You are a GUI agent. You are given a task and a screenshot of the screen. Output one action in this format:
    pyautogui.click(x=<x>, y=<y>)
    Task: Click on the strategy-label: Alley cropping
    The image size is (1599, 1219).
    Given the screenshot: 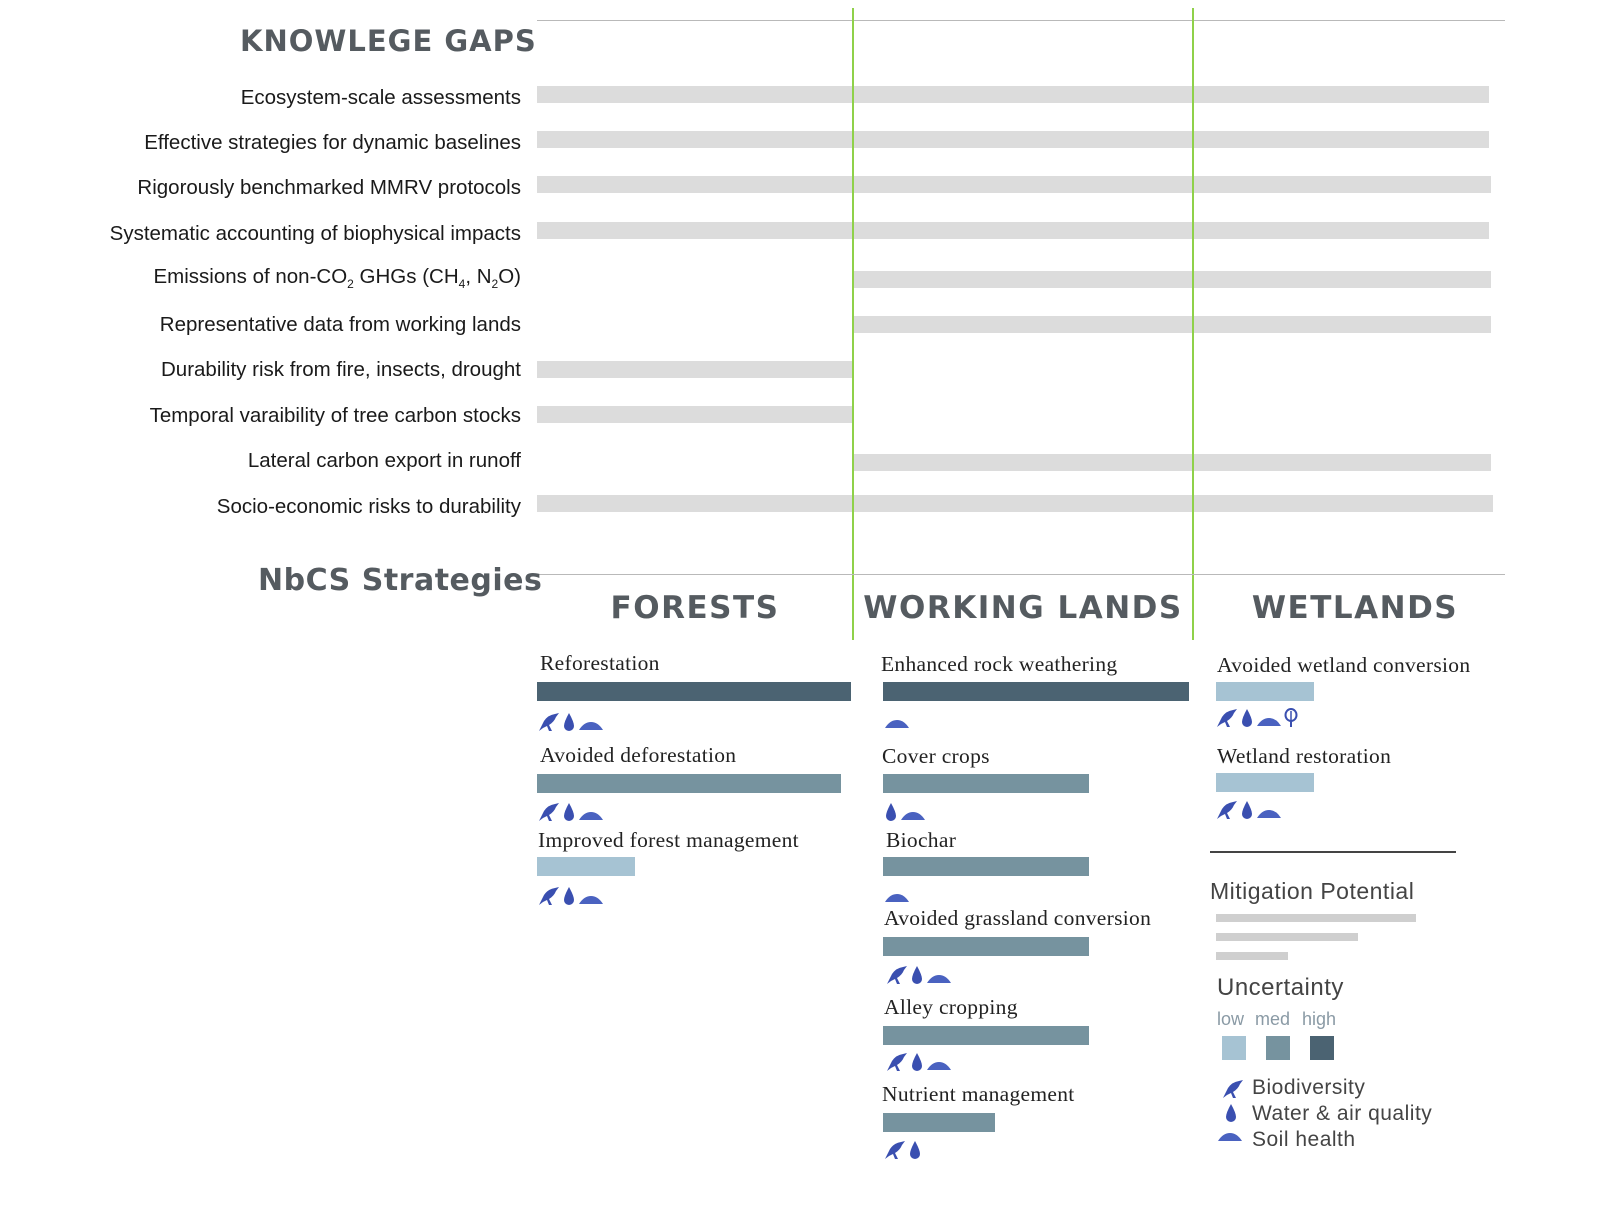 What is the action you would take?
    pyautogui.click(x=951, y=1007)
    